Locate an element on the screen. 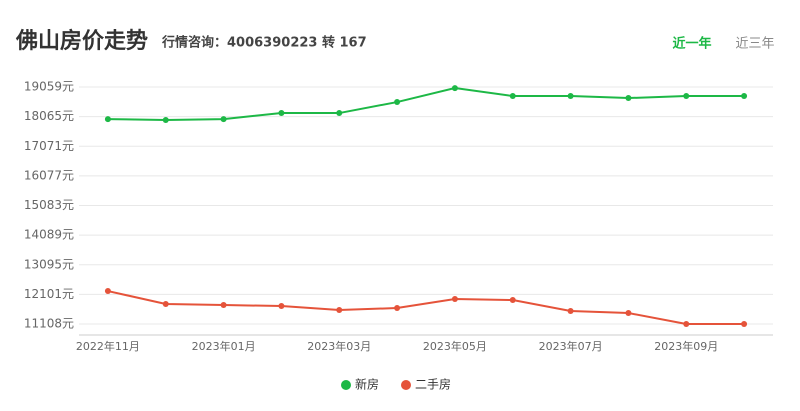 Image resolution: width=800 pixels, height=411 pixels. y-tick-label: 19059元 is located at coordinates (49, 87).